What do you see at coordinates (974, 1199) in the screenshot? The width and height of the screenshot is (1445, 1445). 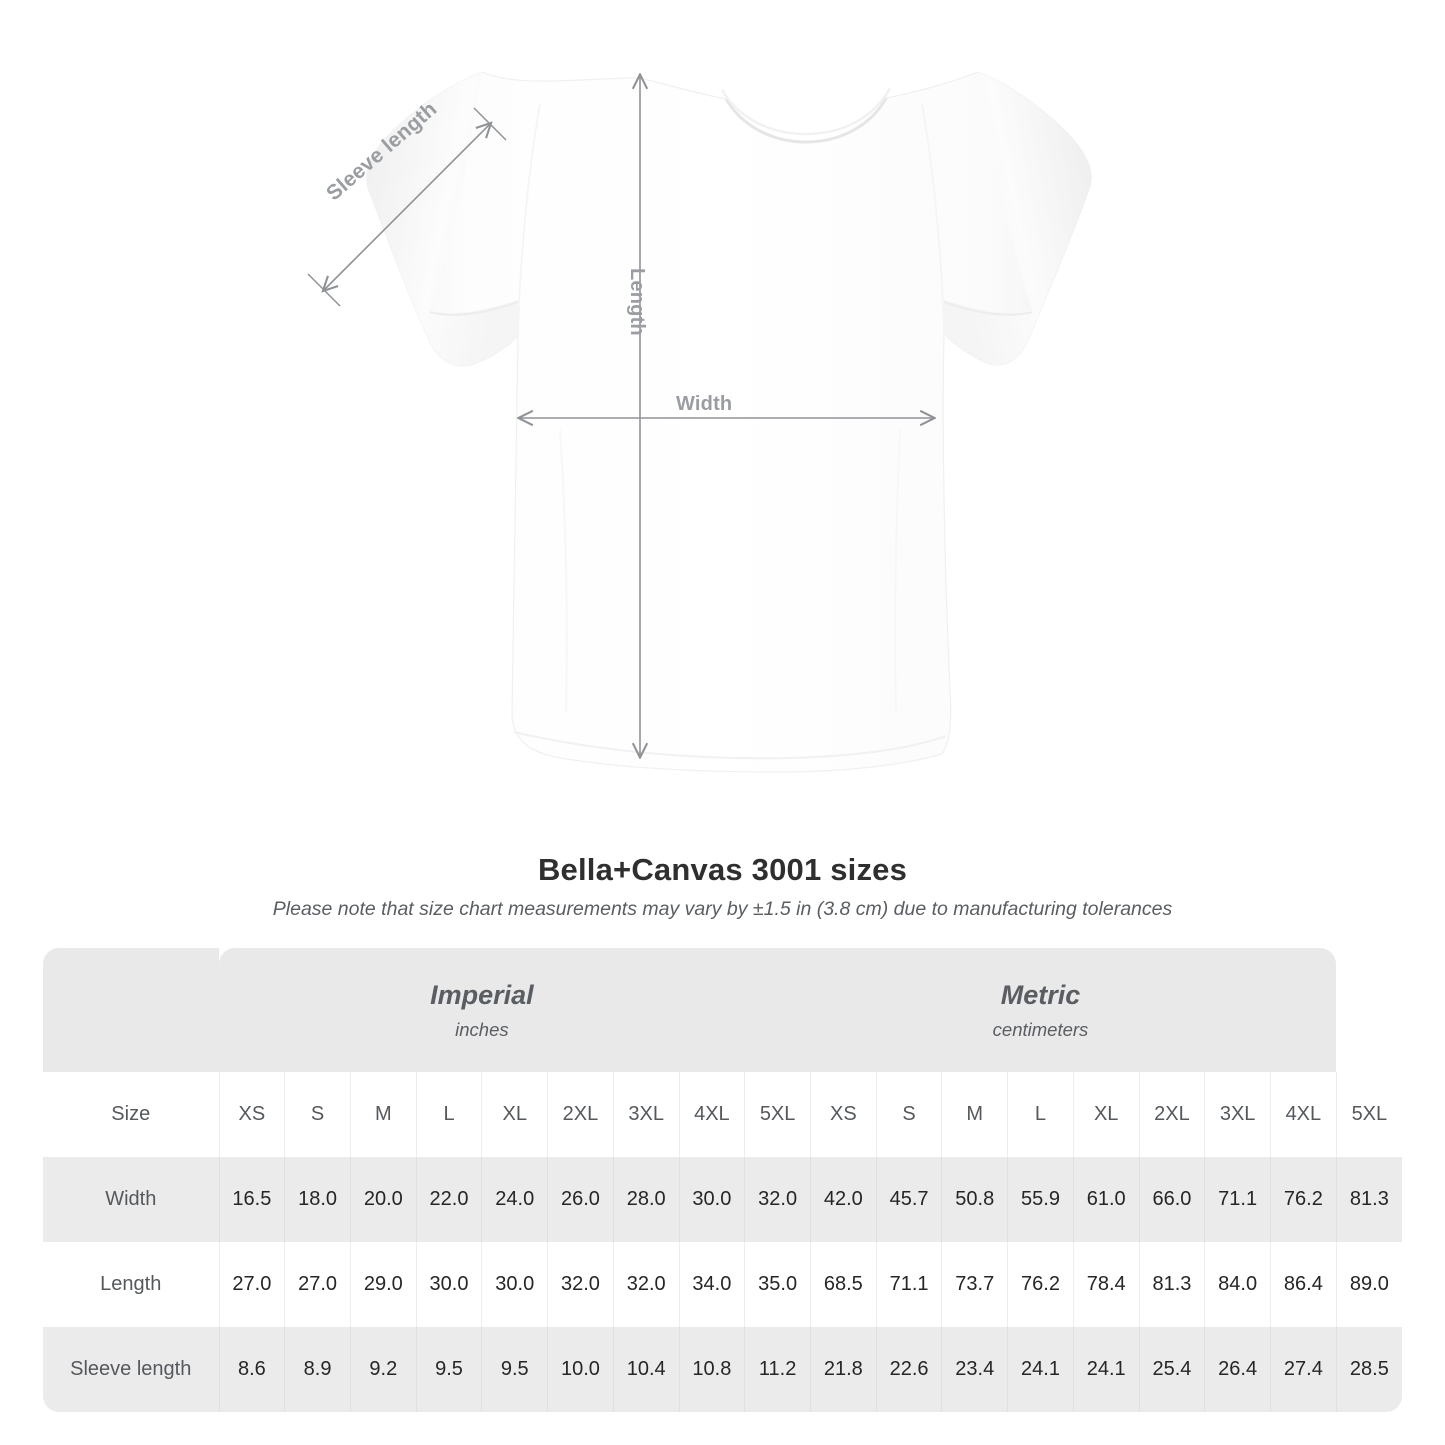 I see `cell-metric-width-m: 50.8` at bounding box center [974, 1199].